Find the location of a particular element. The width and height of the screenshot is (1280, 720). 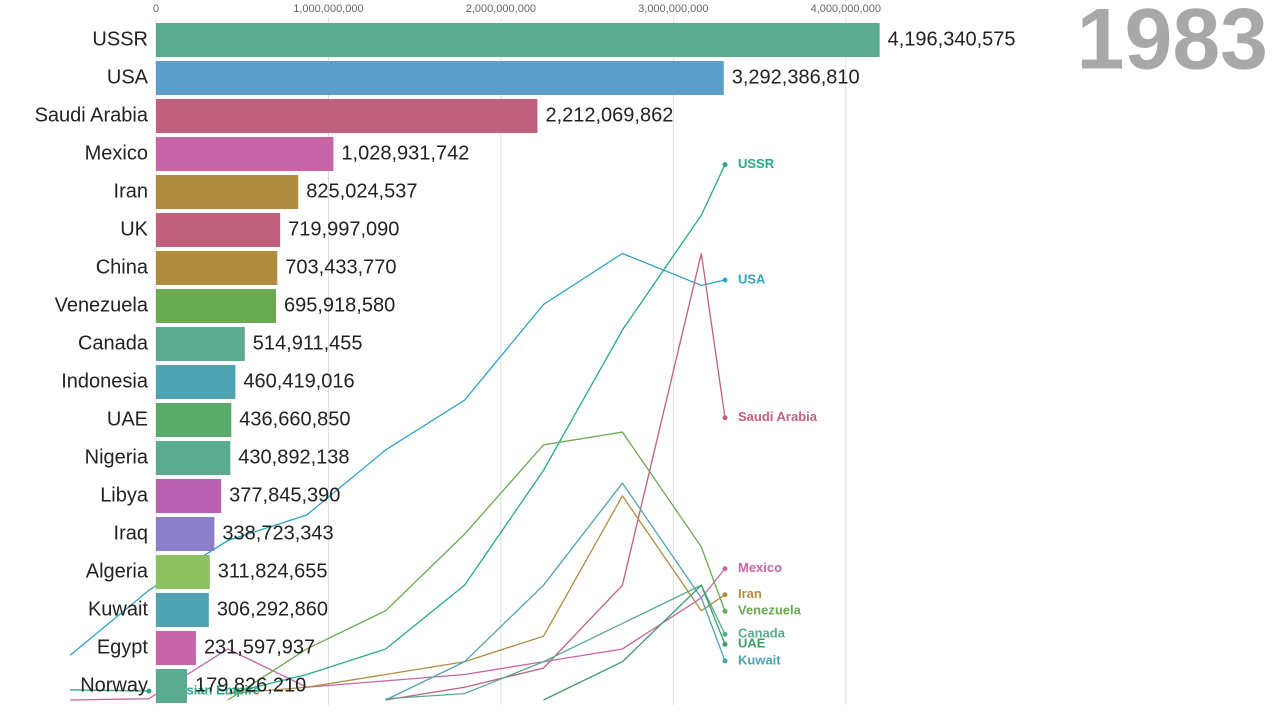

category-label: Nigeria is located at coordinates (117, 457).